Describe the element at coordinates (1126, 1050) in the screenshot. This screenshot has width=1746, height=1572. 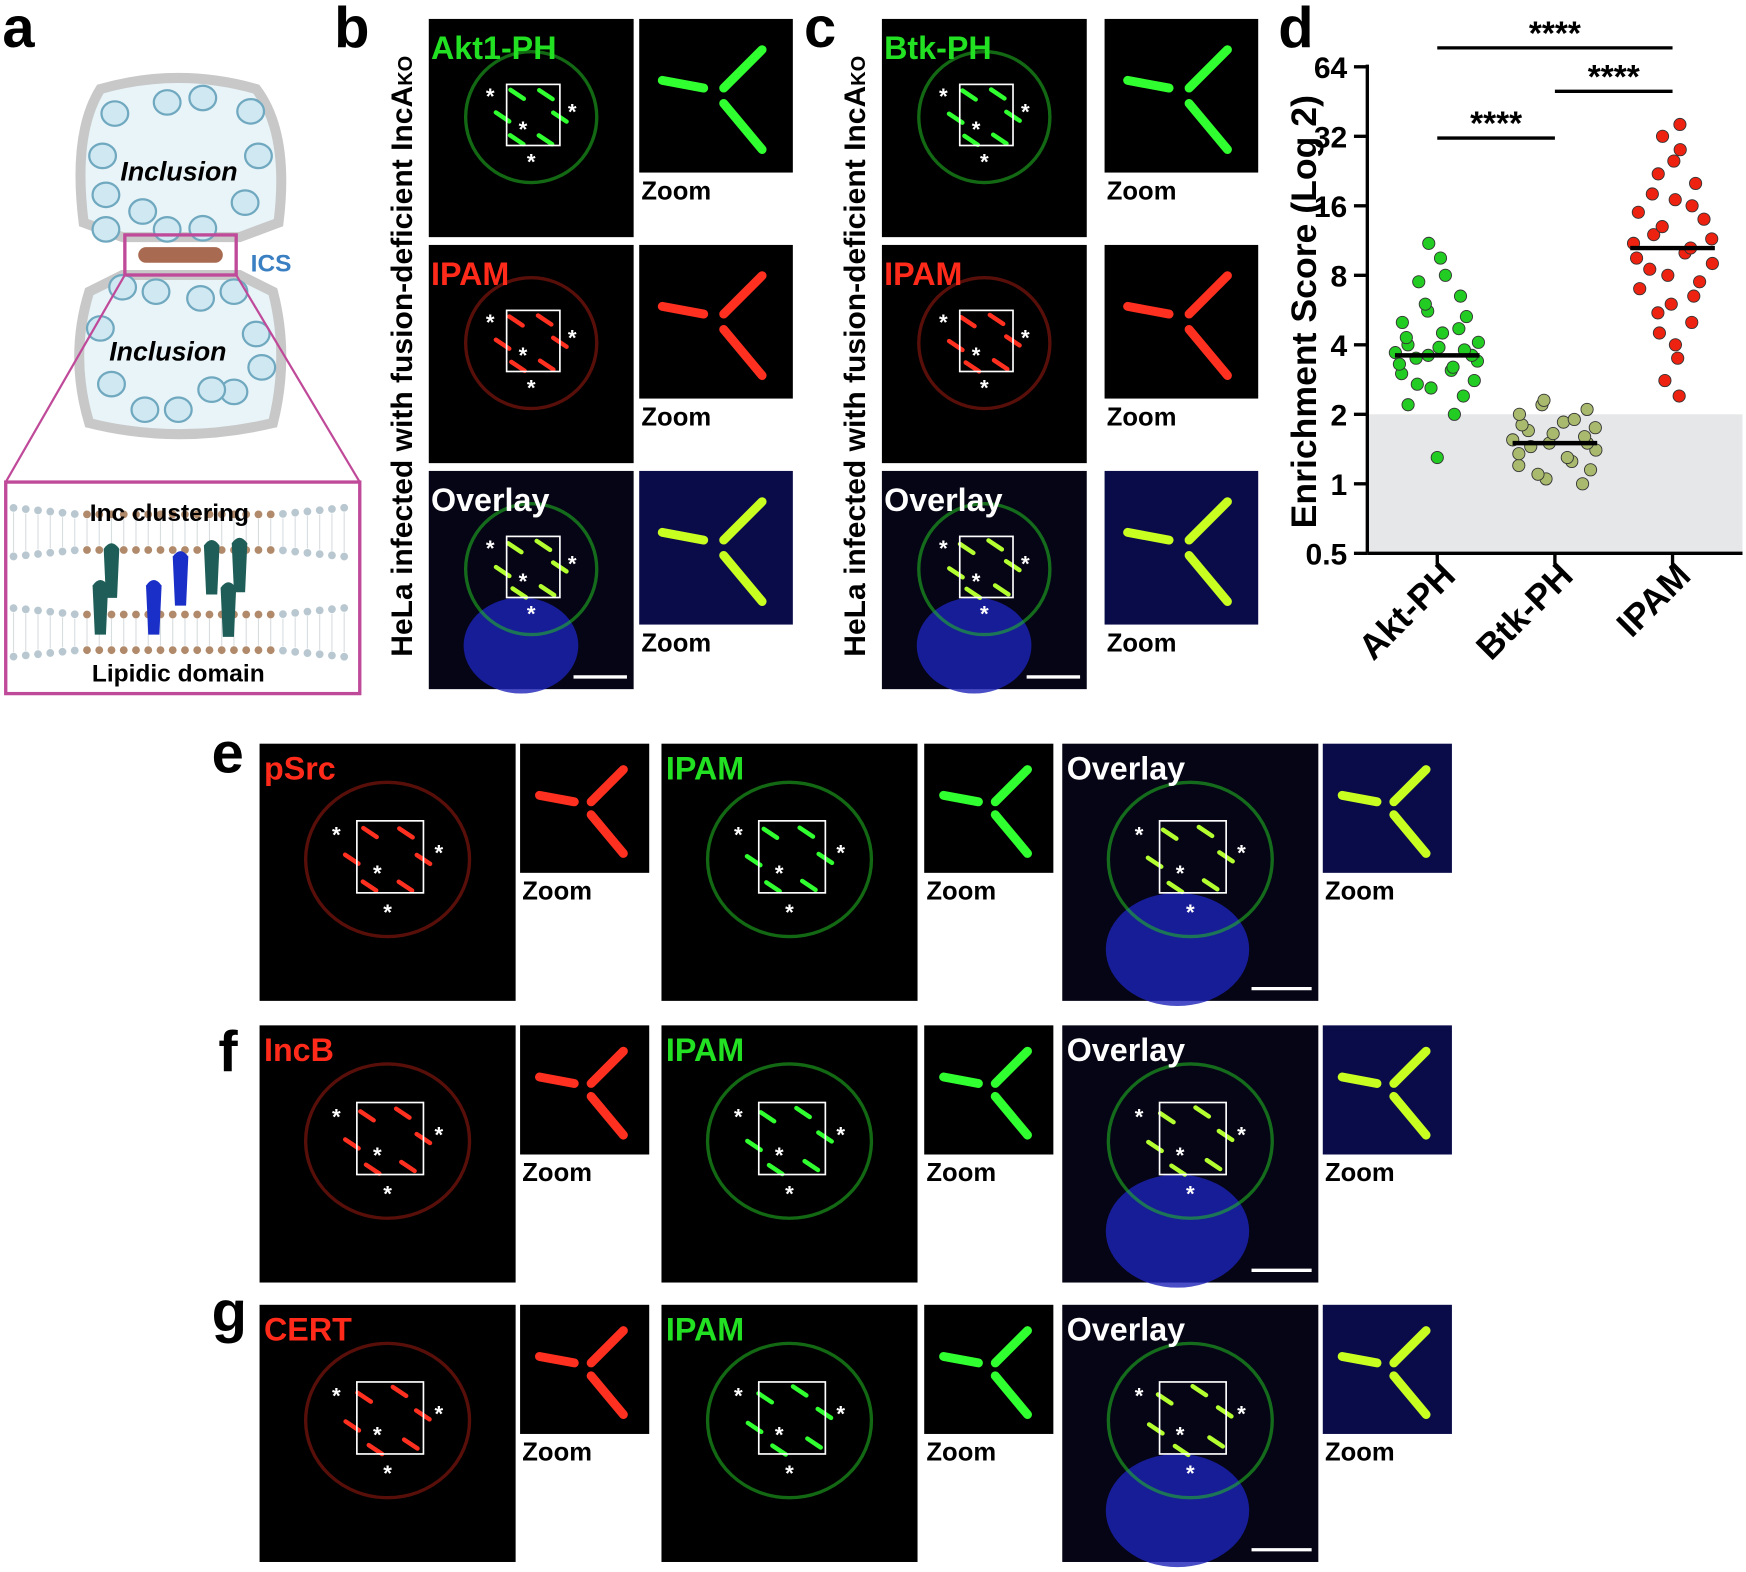
I see `channel-label: Overlay` at that location.